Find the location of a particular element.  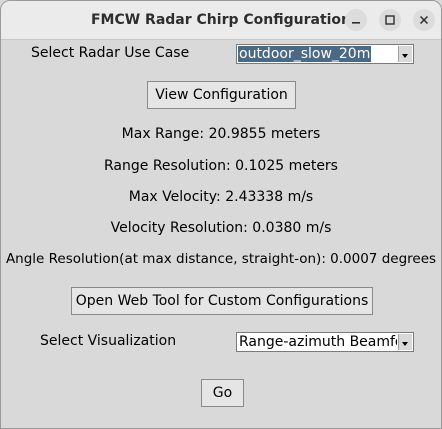

visualization-selected-value: Range-azimuth Beamfor is located at coordinates (318, 342).